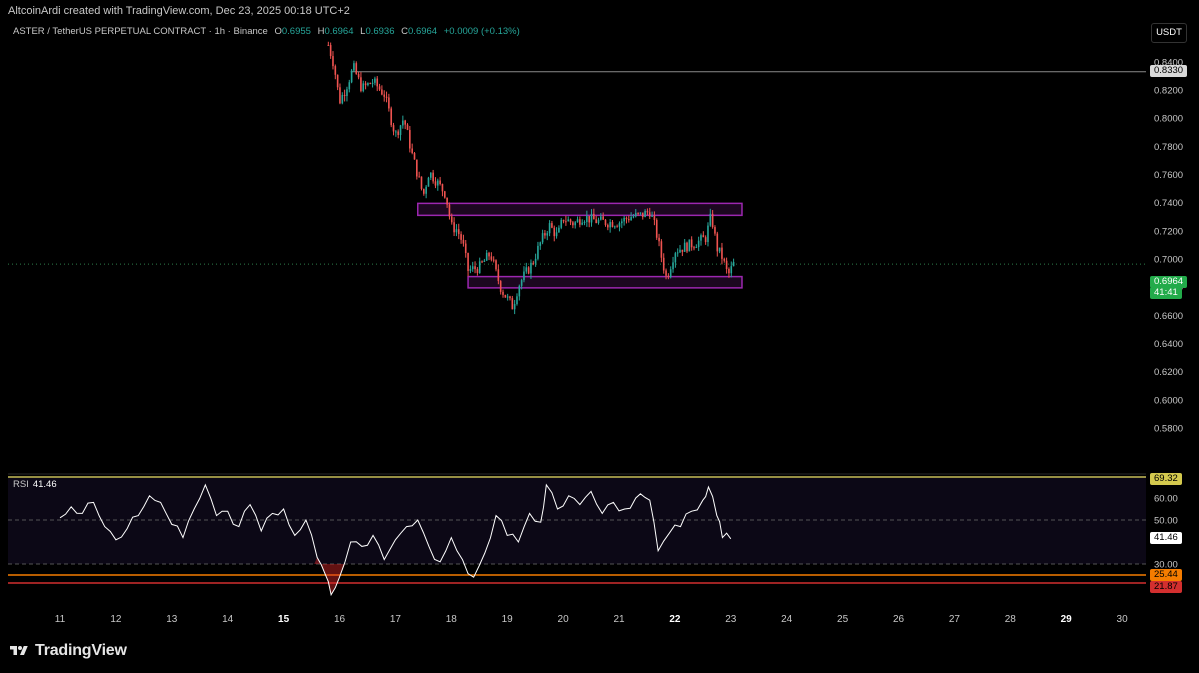  What do you see at coordinates (1166, 538) in the screenshot?
I see `rsi-value-tag: 41.46` at bounding box center [1166, 538].